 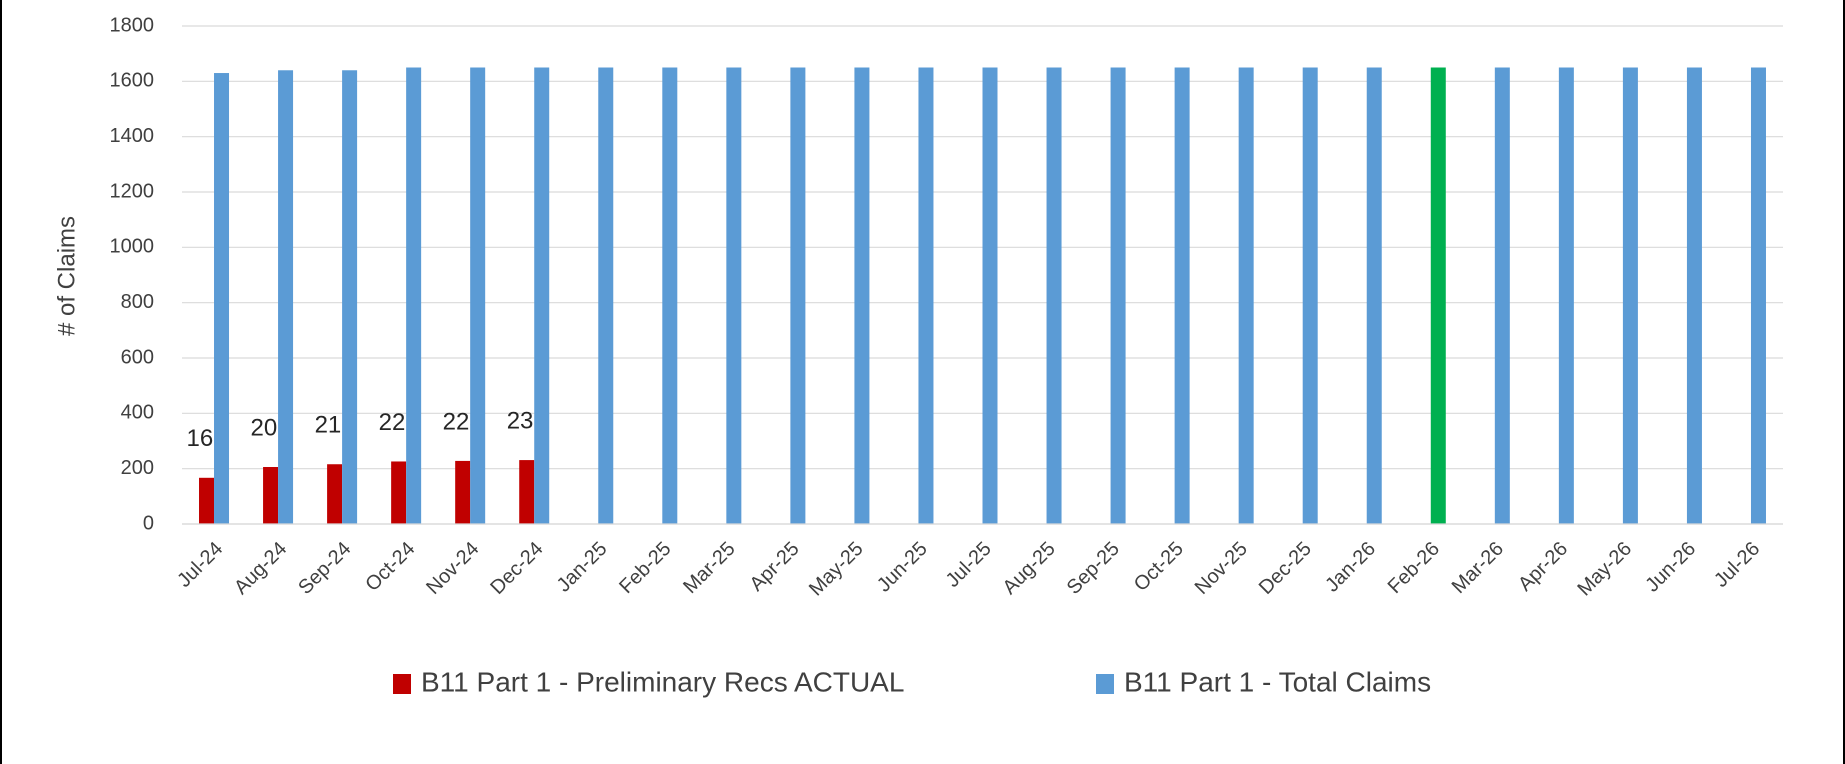 I want to click on x-tick-label: Aug-24, so click(x=260, y=568).